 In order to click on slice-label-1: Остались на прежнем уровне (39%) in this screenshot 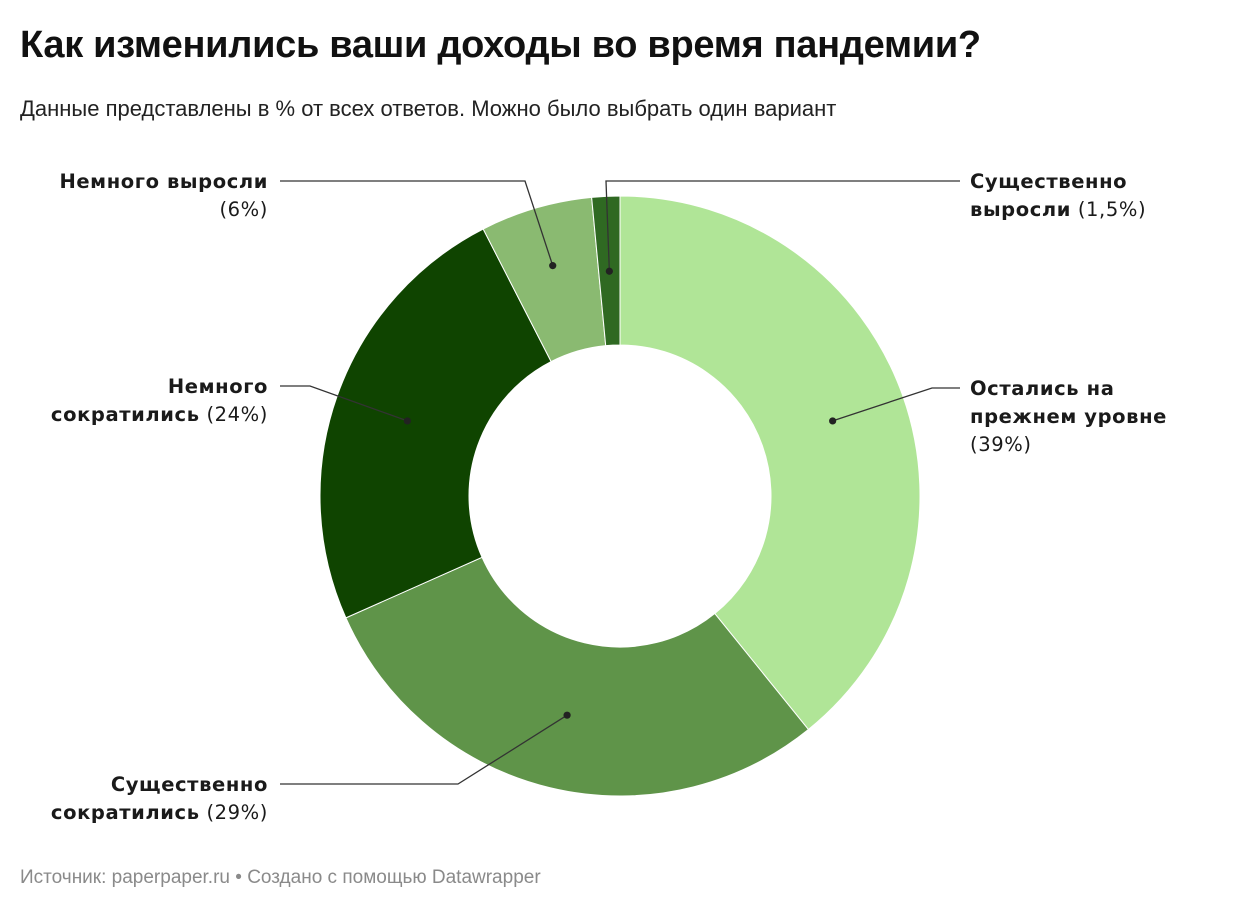, I will do `click(1068, 416)`.